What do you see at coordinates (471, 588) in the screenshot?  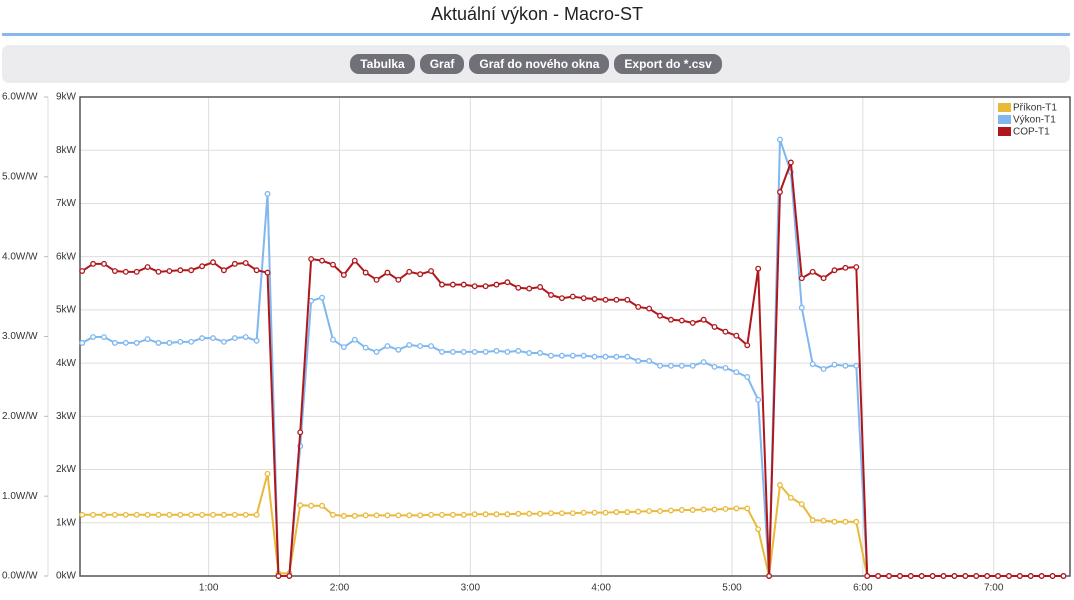 I see `x-tick-label: 3:00` at bounding box center [471, 588].